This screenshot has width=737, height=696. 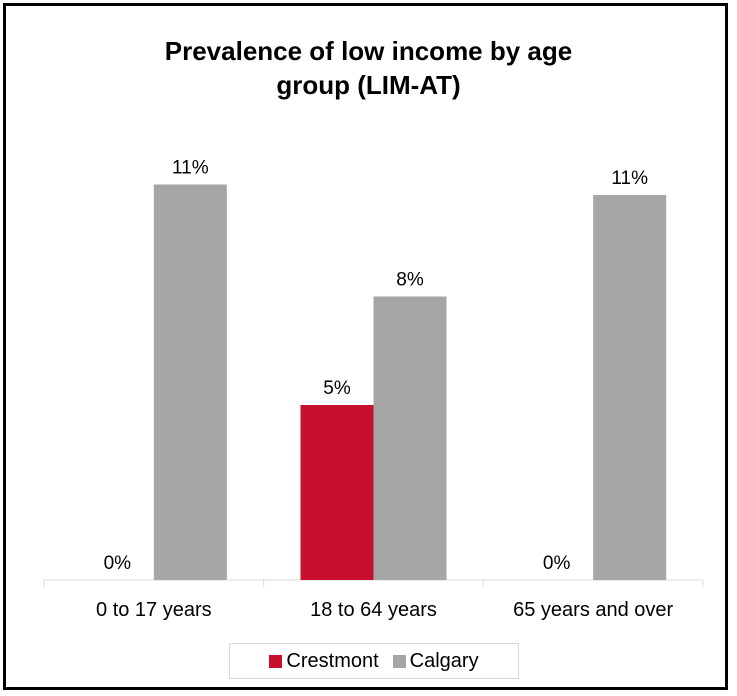 What do you see at coordinates (368, 51) in the screenshot?
I see `chart-title-line-1: Prevalence of low income by age` at bounding box center [368, 51].